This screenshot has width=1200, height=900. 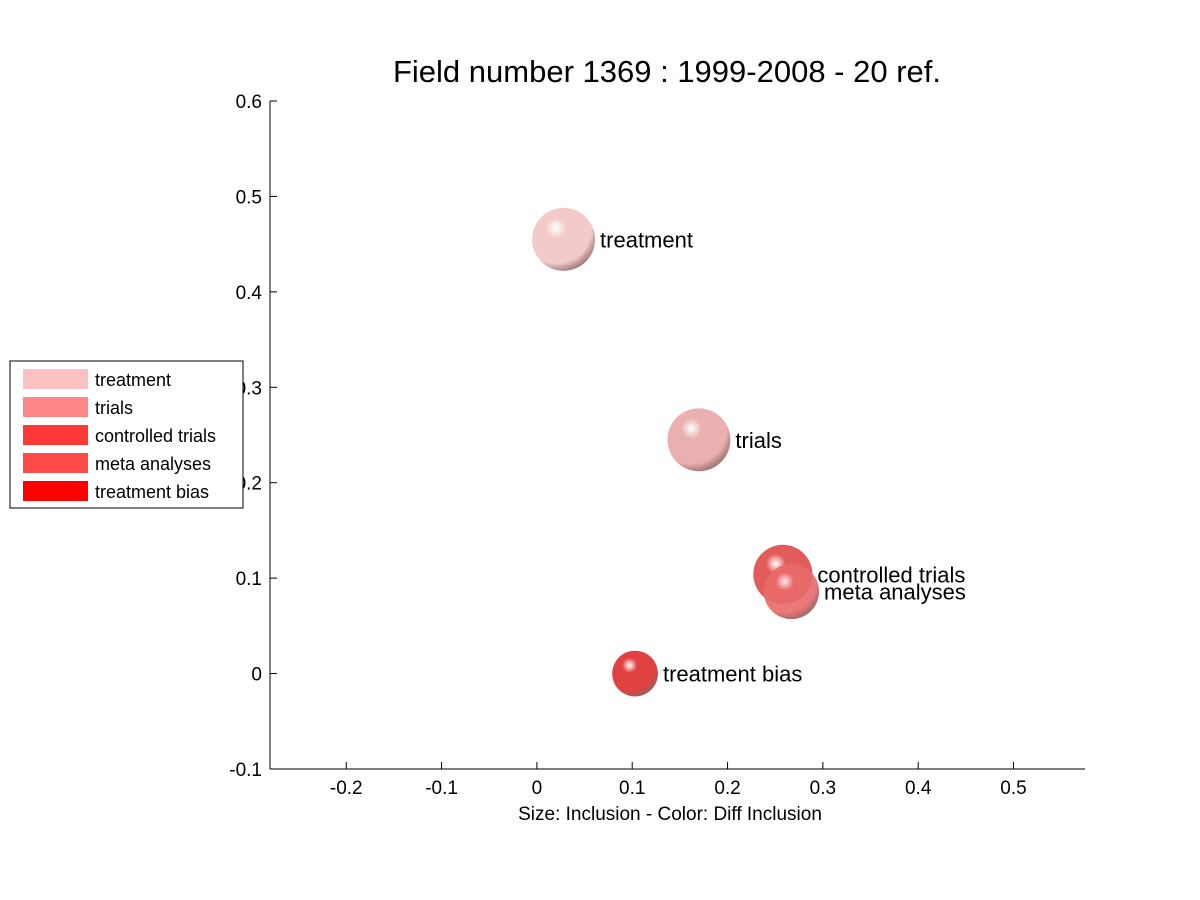 I want to click on y-tick-label: 0.4, so click(x=249, y=293).